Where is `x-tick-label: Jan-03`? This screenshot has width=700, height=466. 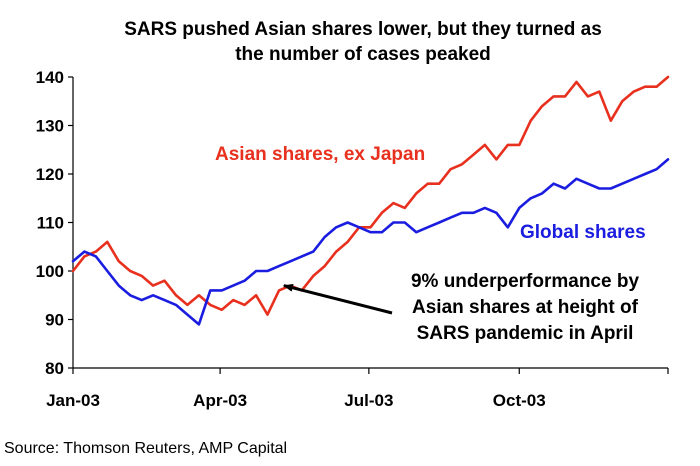
x-tick-label: Jan-03 is located at coordinates (73, 400).